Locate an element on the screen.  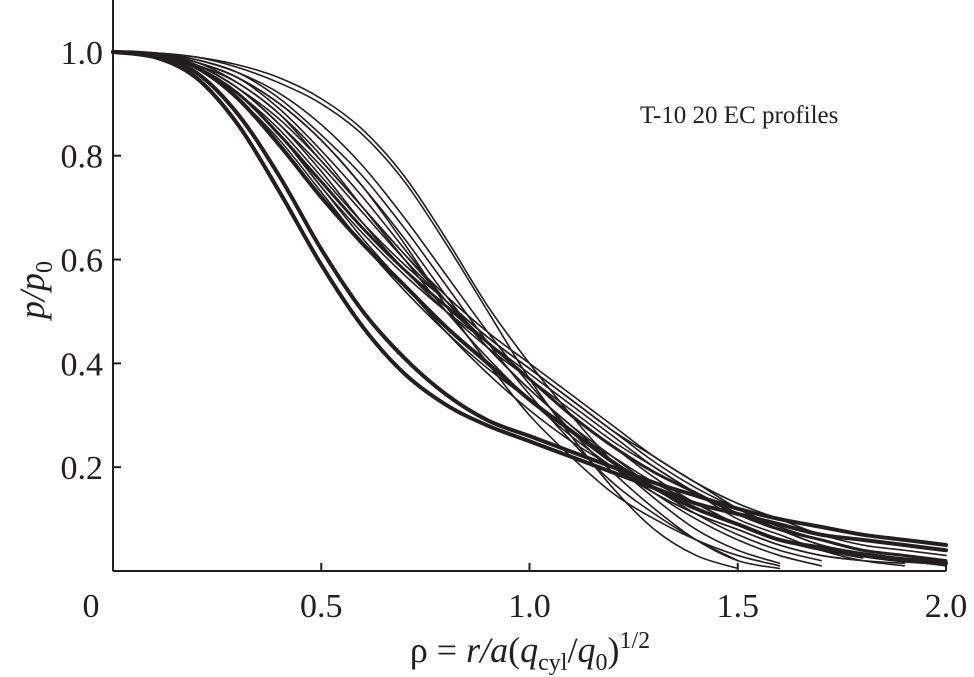
y-tick-label: 0.4 is located at coordinates (82, 364).